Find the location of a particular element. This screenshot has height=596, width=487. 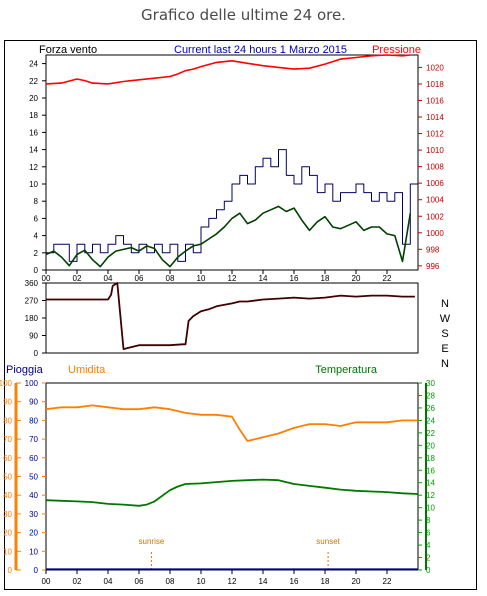

rain-axis-tick-label: 10 is located at coordinates (7, 551).